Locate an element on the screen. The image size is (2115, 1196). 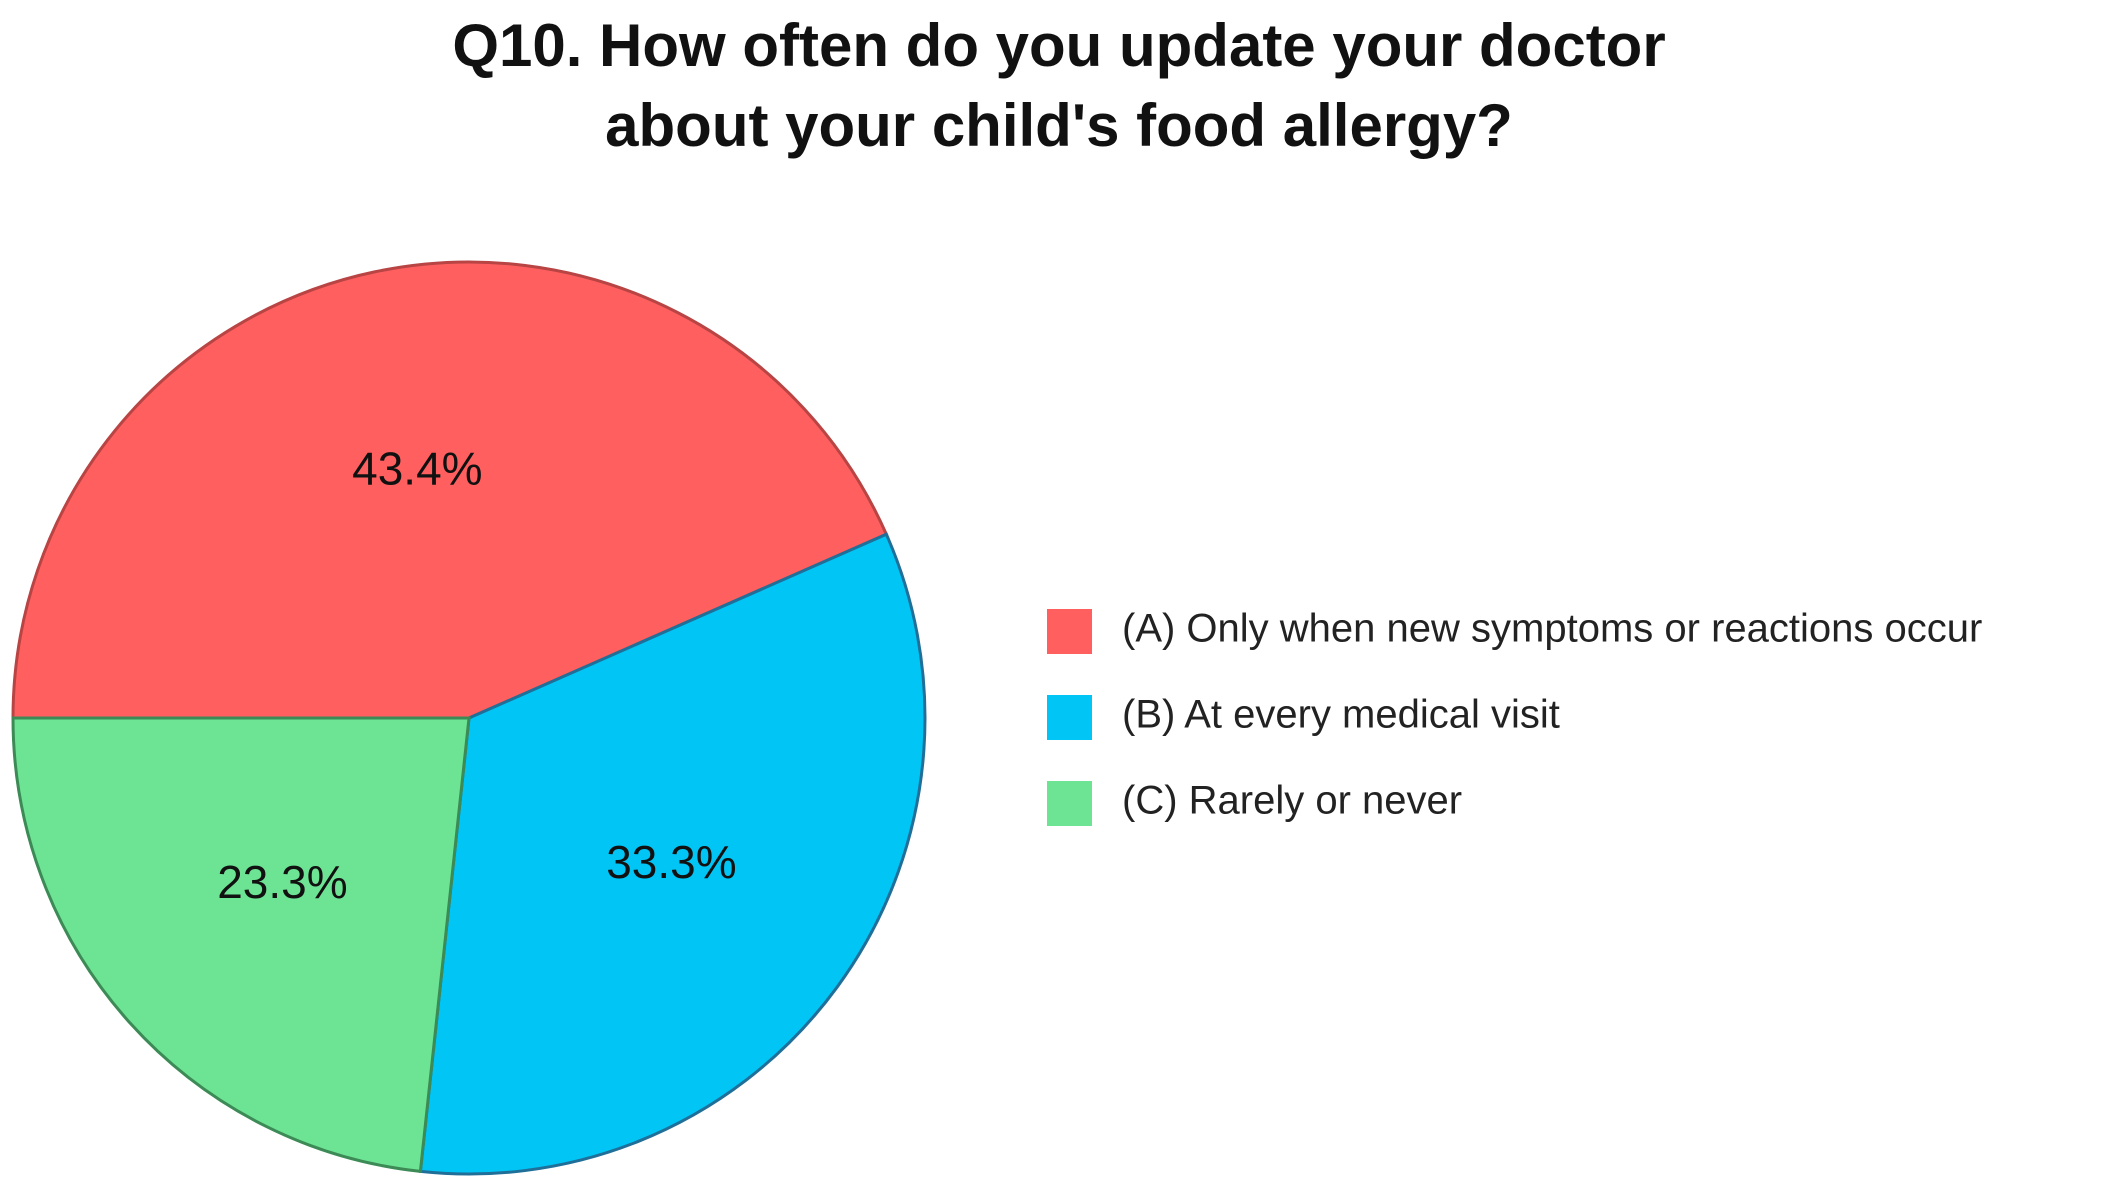
chart-title: about your child's food allergy? is located at coordinates (1059, 125).